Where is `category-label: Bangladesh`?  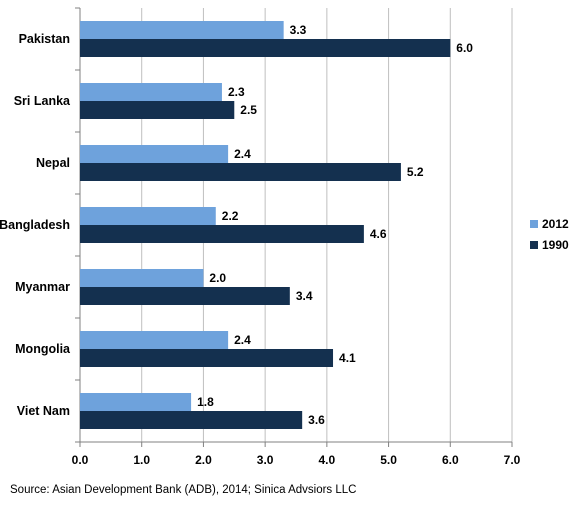 category-label: Bangladesh is located at coordinates (35, 225).